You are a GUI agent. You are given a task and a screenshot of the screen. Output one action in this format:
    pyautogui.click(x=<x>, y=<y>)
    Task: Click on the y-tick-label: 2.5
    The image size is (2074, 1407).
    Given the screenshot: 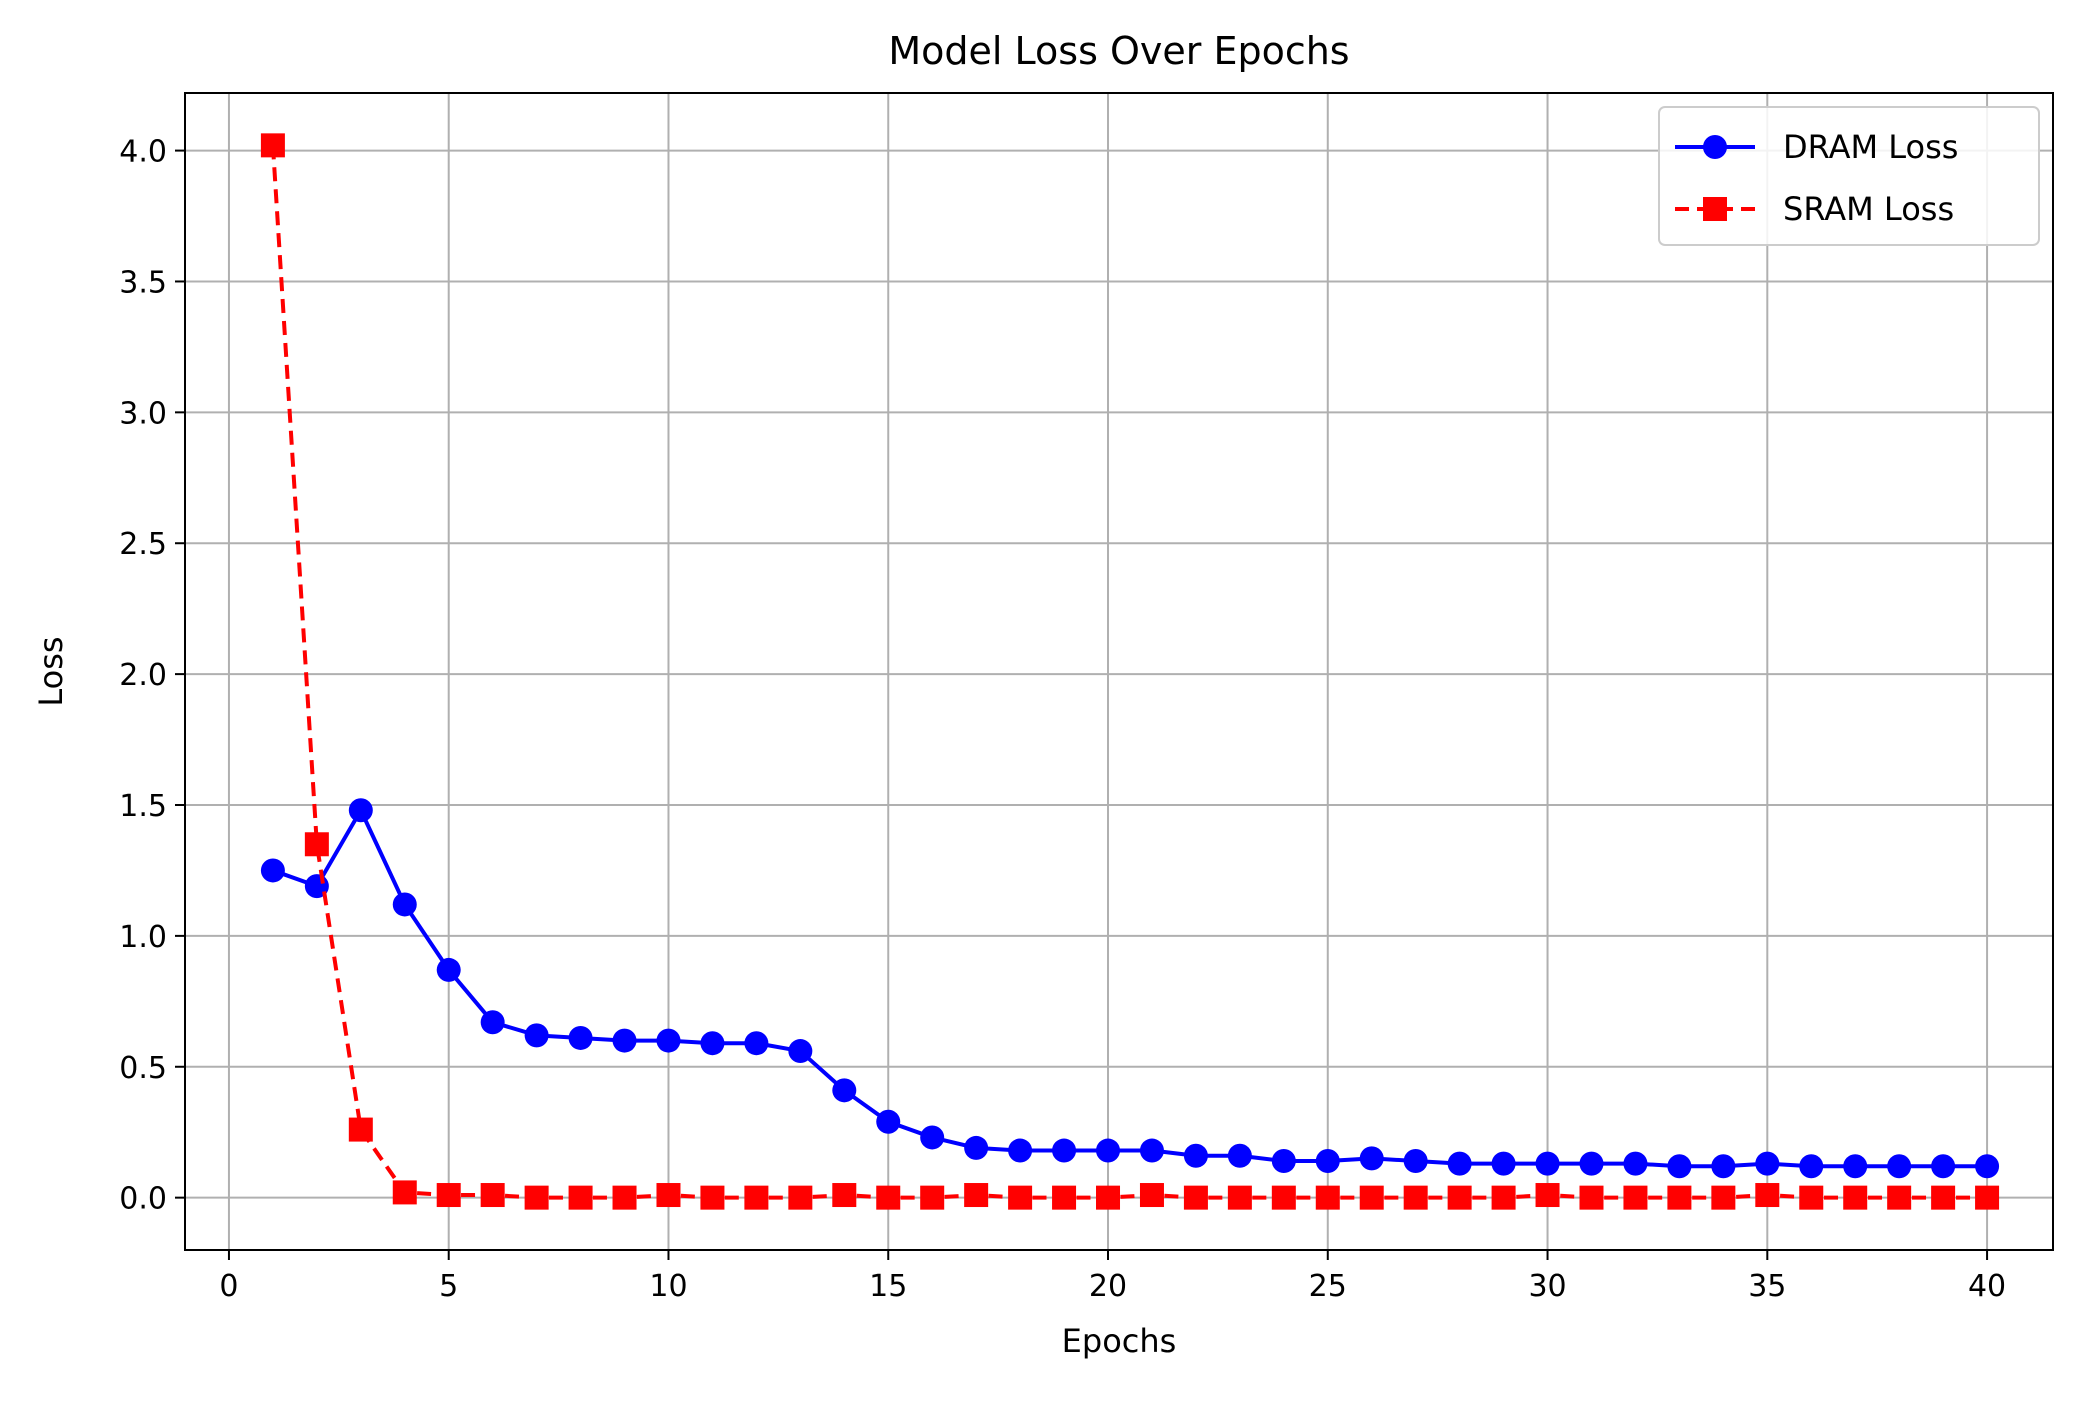 What is the action you would take?
    pyautogui.click(x=143, y=544)
    